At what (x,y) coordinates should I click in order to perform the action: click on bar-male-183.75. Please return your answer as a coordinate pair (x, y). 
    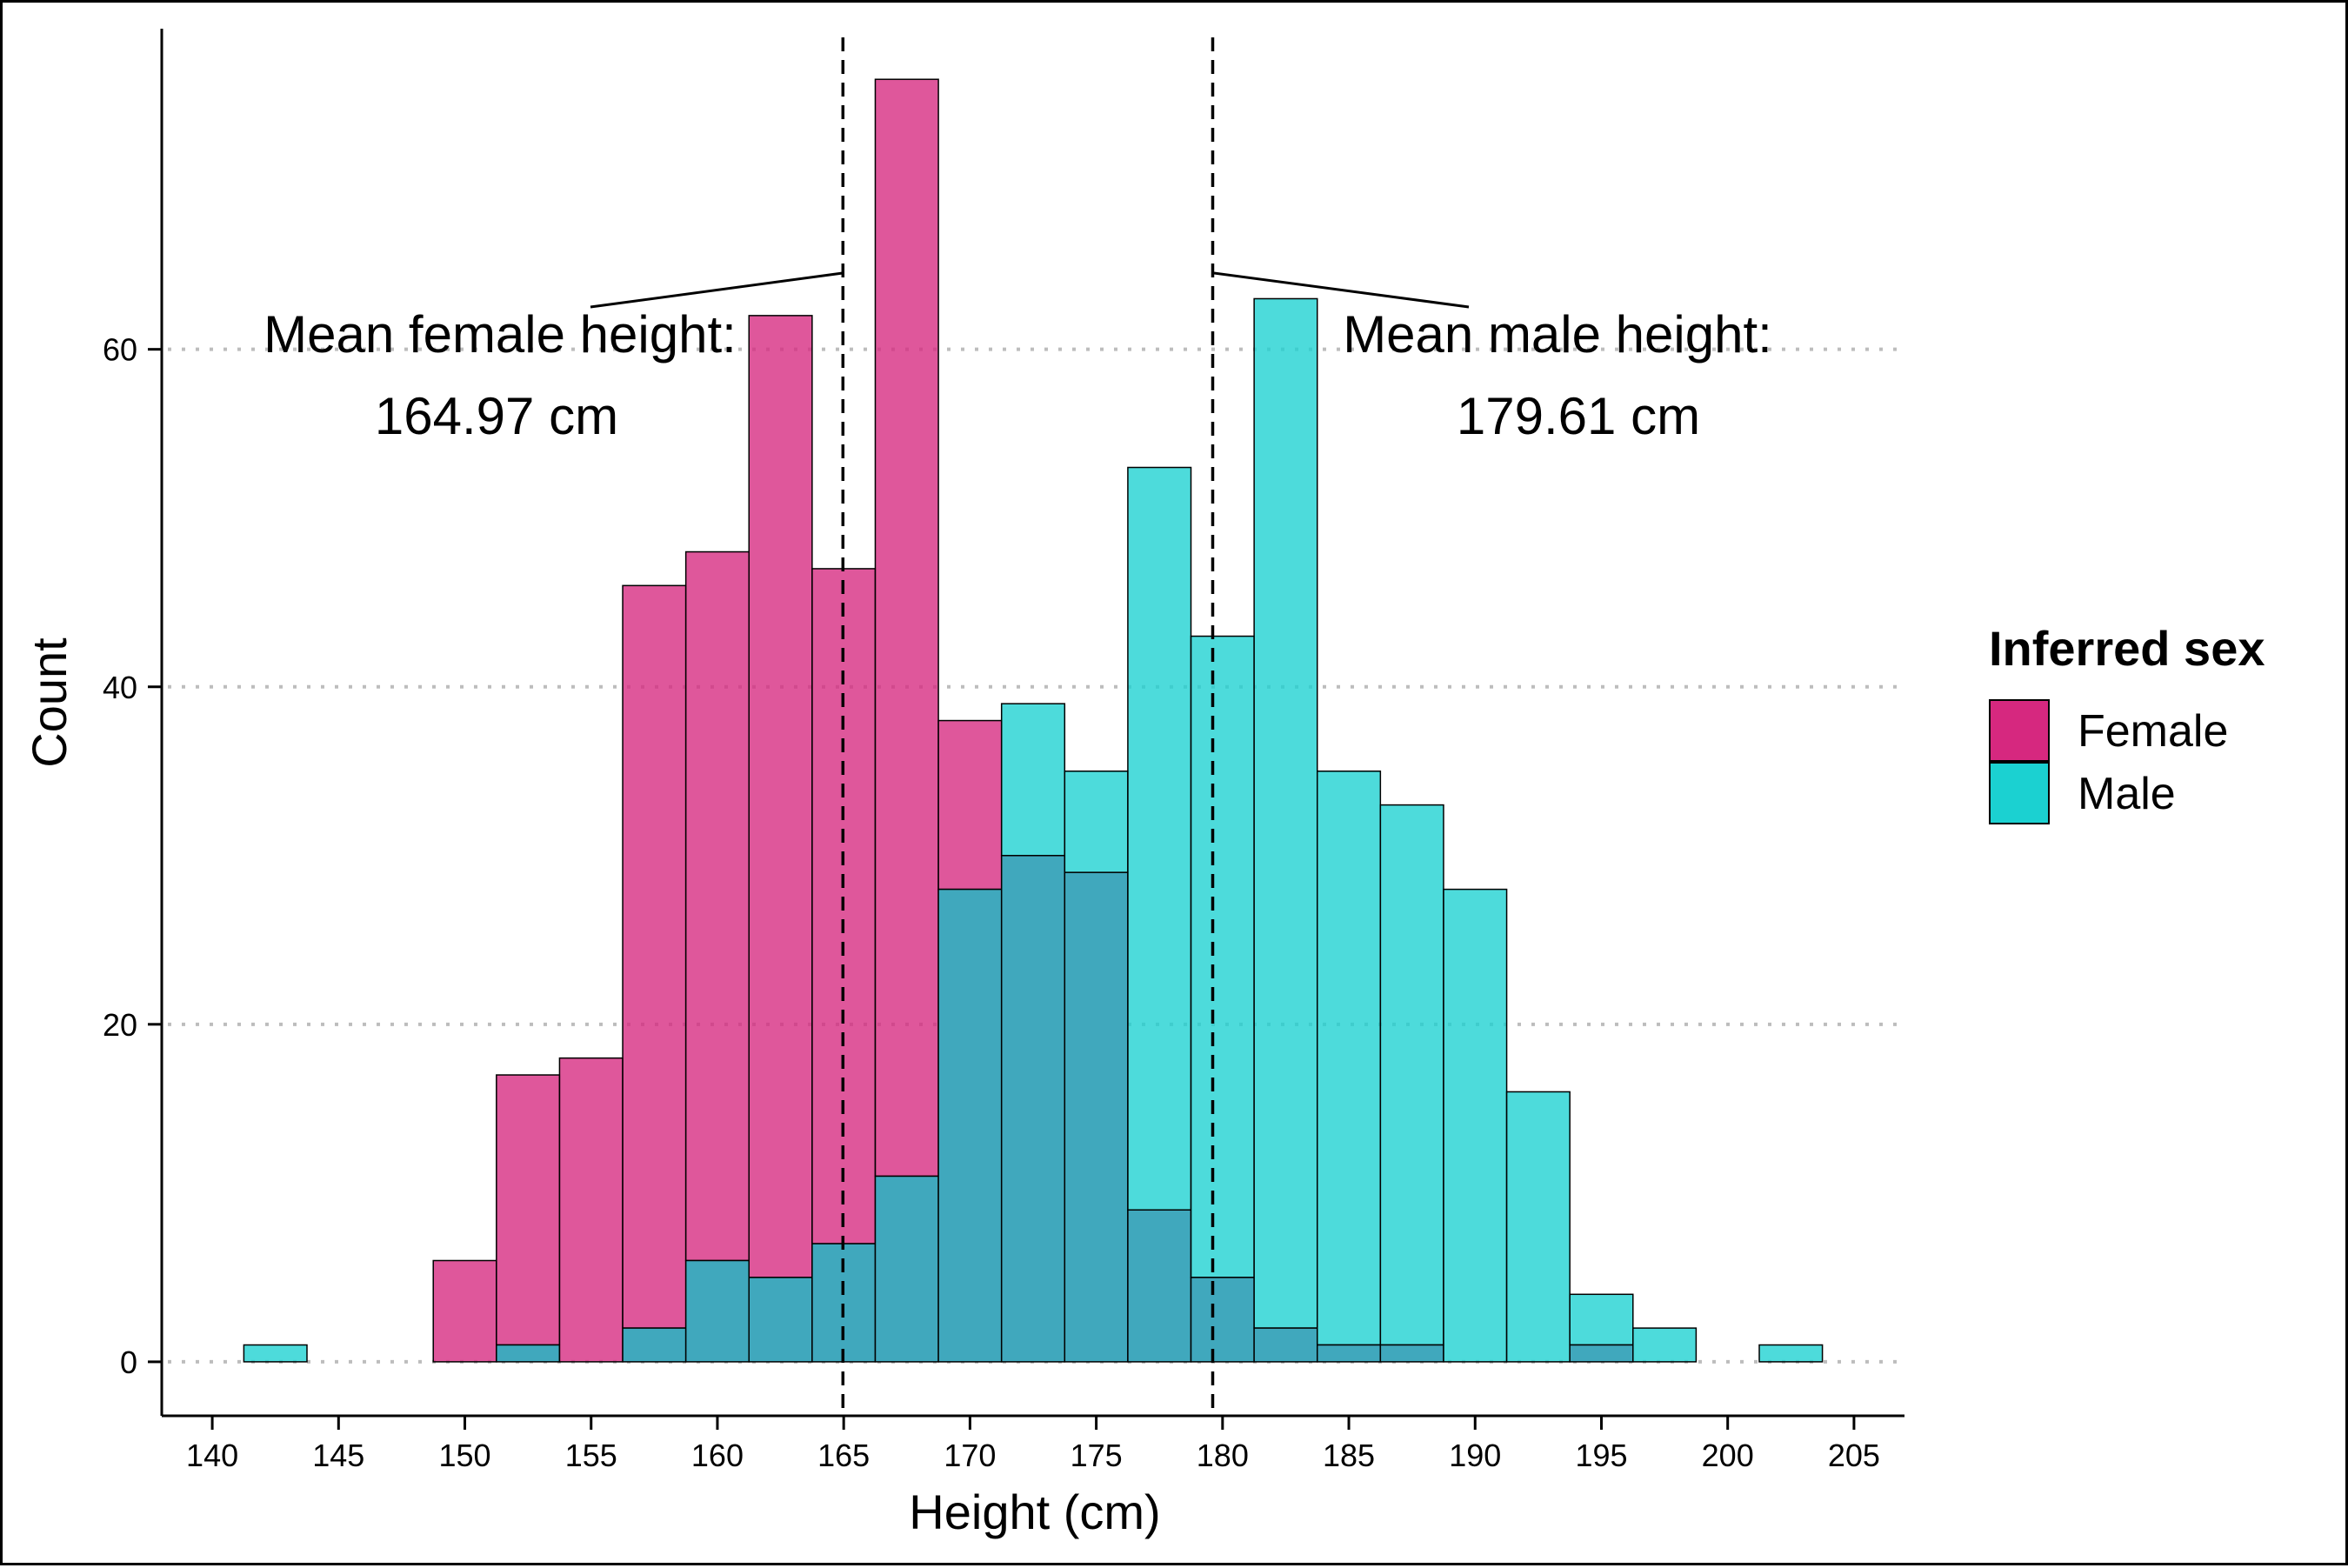
    Looking at the image, I should click on (1349, 1058).